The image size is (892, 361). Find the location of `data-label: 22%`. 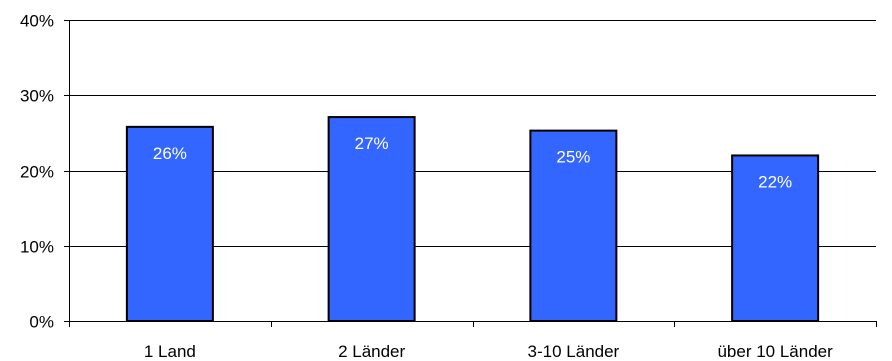

data-label: 22% is located at coordinates (775, 181).